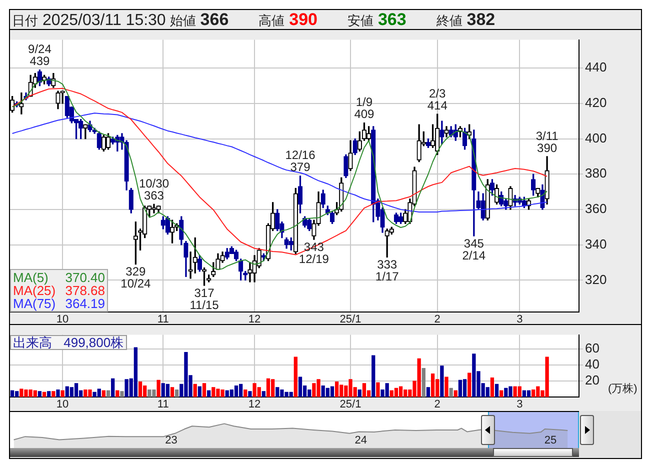  Describe the element at coordinates (592, 364) in the screenshot. I see `y-tick-label: 40` at that location.